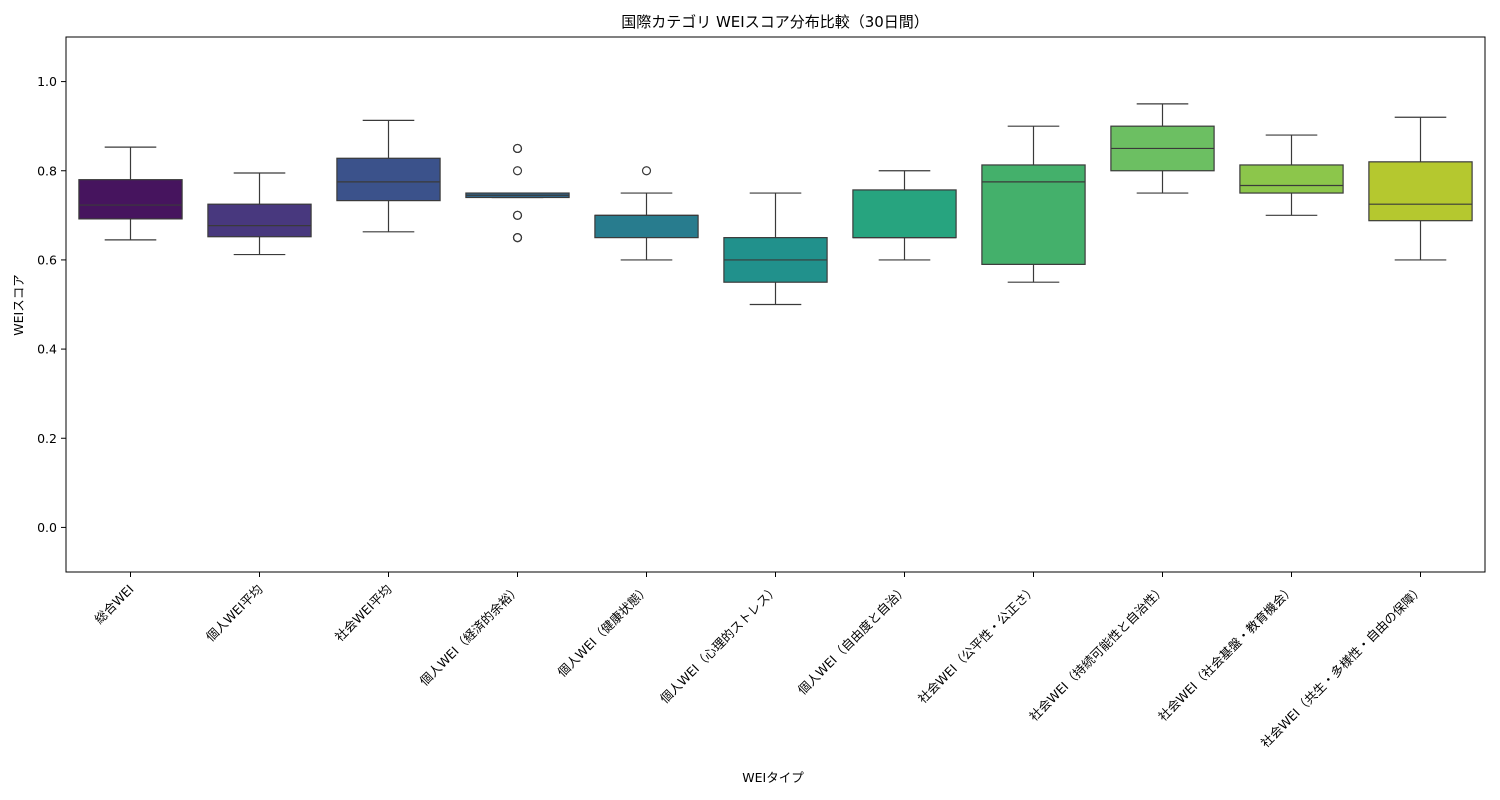 Image resolution: width=1500 pixels, height=800 pixels. Describe the element at coordinates (470, 635) in the screenshot. I see `x-tick-label: 個人WEI（経済的余裕）` at that location.